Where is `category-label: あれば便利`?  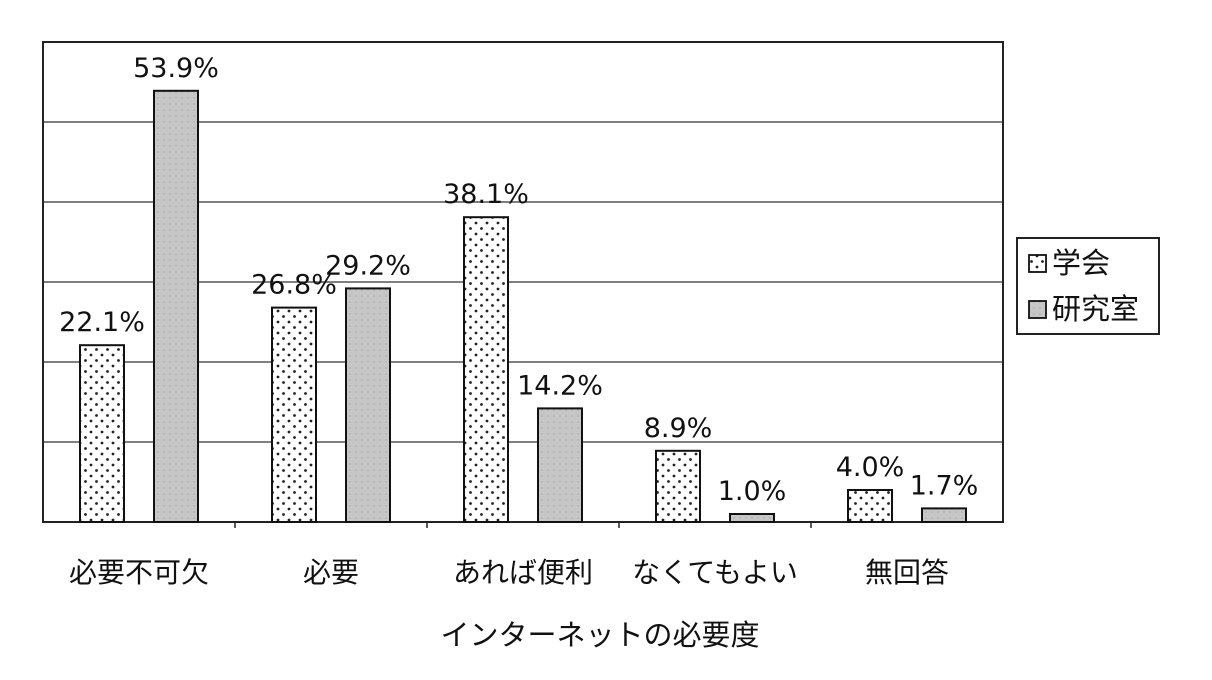
category-label: あれば便利 is located at coordinates (523, 572).